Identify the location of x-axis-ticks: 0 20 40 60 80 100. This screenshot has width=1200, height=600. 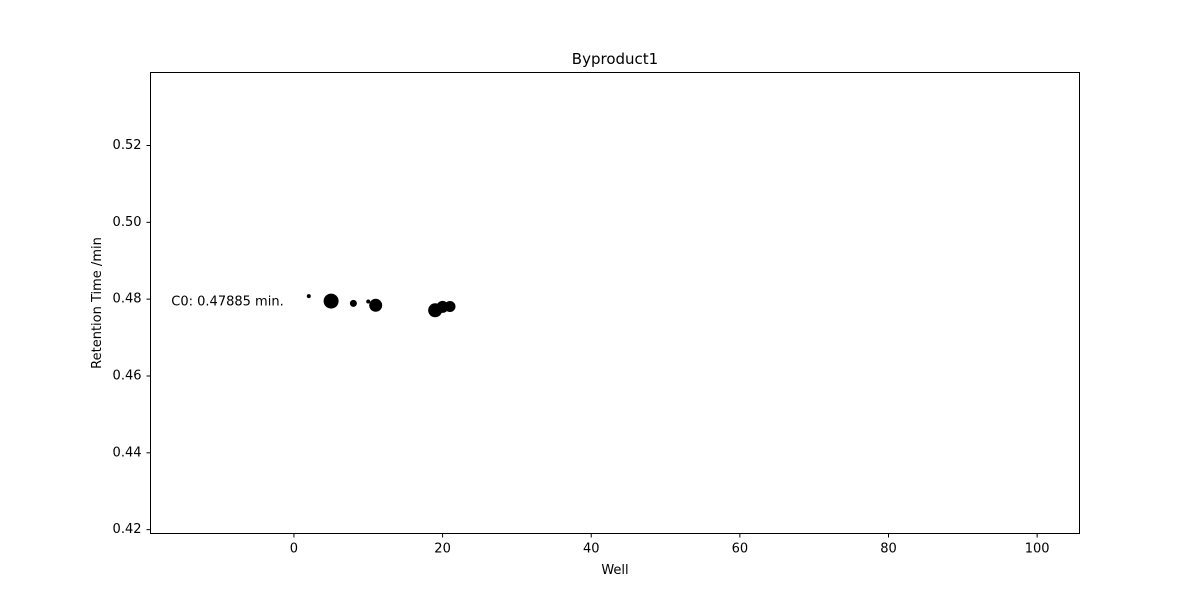
(670, 545).